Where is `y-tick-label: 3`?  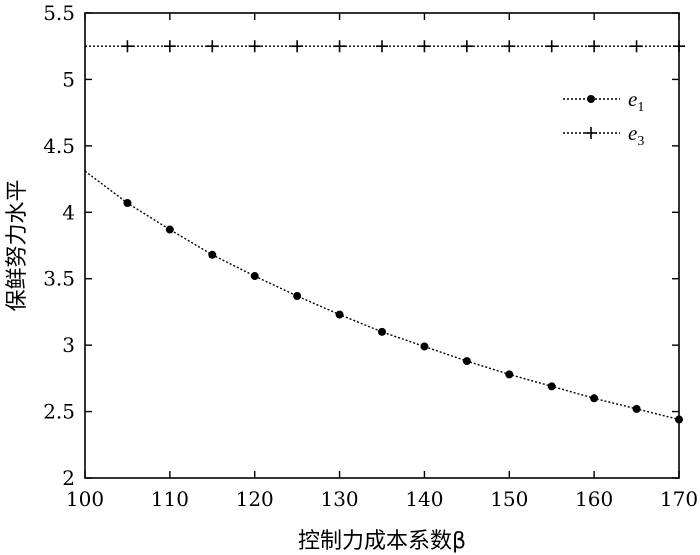
y-tick-label: 3 is located at coordinates (68, 345).